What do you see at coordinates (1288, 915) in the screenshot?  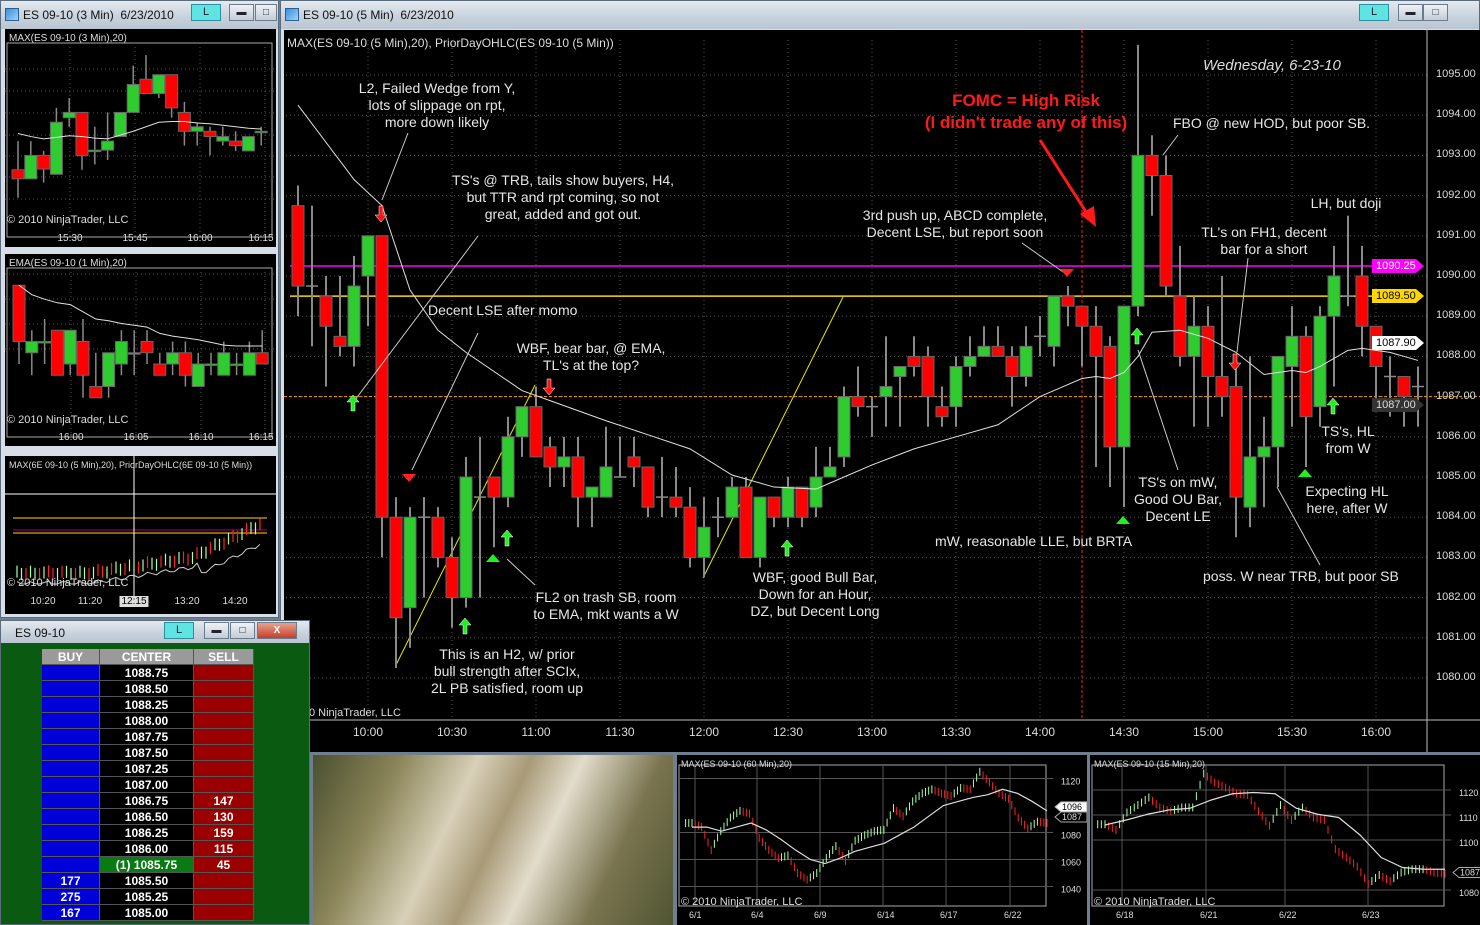 I see `date-axis-label: 6/22` at bounding box center [1288, 915].